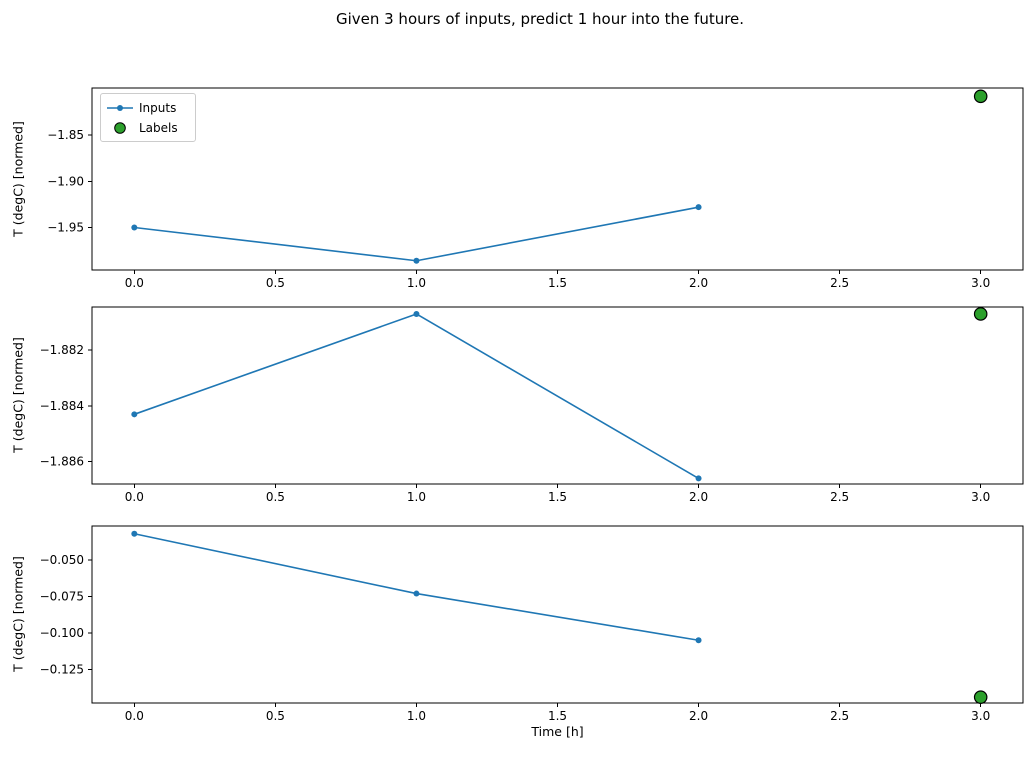  What do you see at coordinates (62, 669) in the screenshot?
I see `y-tick-label: −0.125` at bounding box center [62, 669].